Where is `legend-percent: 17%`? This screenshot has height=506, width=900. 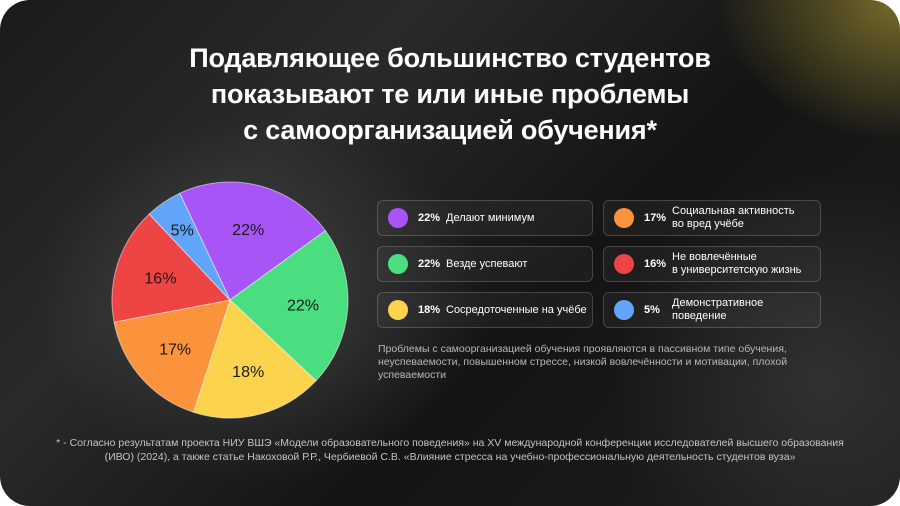
legend-percent: 17% is located at coordinates (655, 218).